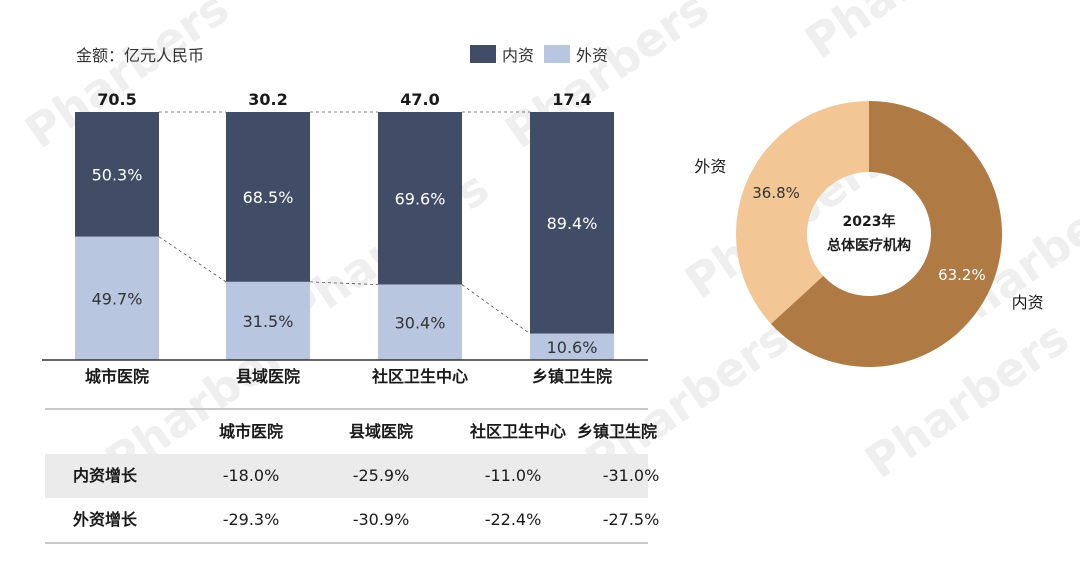  I want to click on table-row-label: 内资增长, so click(105, 476).